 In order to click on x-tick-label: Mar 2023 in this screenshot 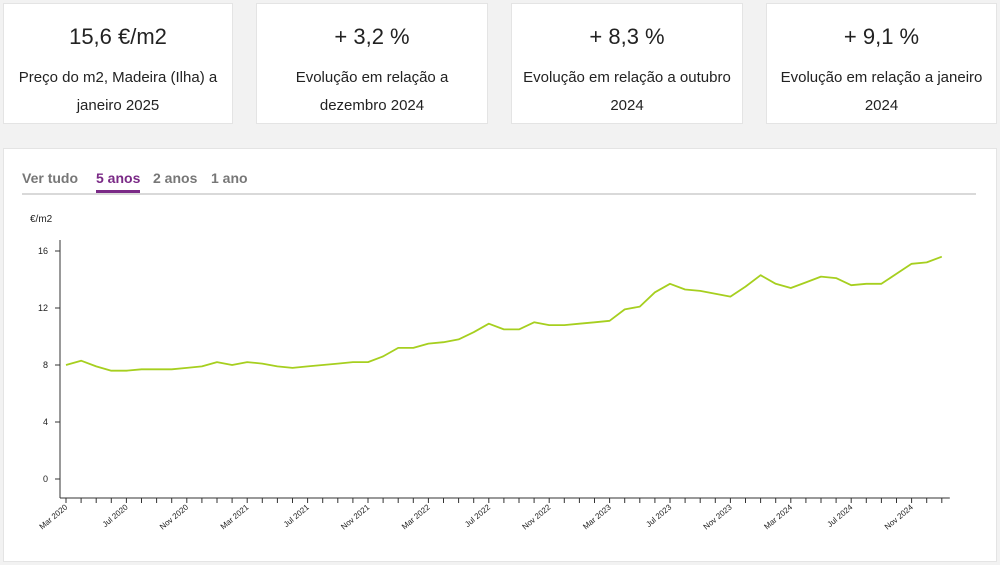, I will do `click(597, 516)`.